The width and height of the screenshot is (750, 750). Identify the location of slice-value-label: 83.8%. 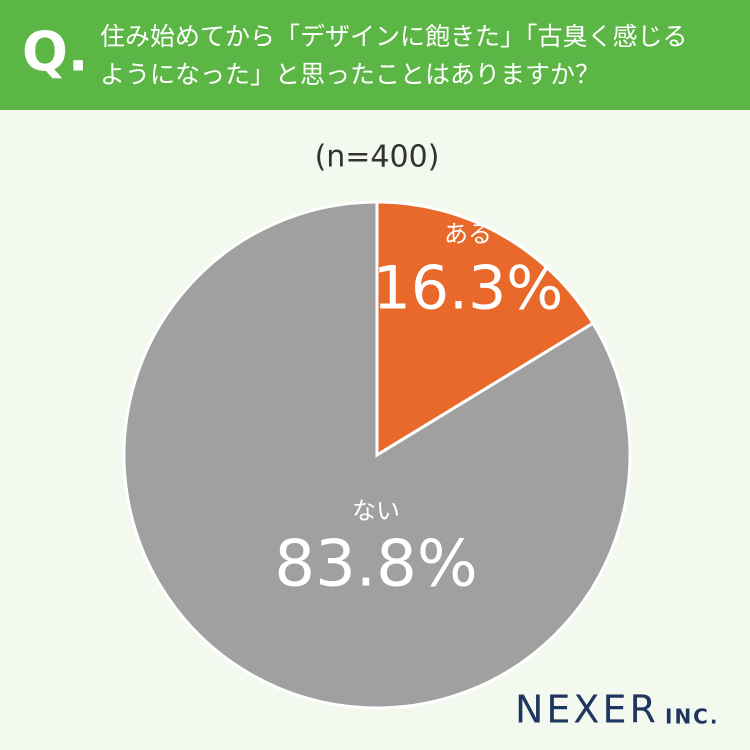
(375, 565).